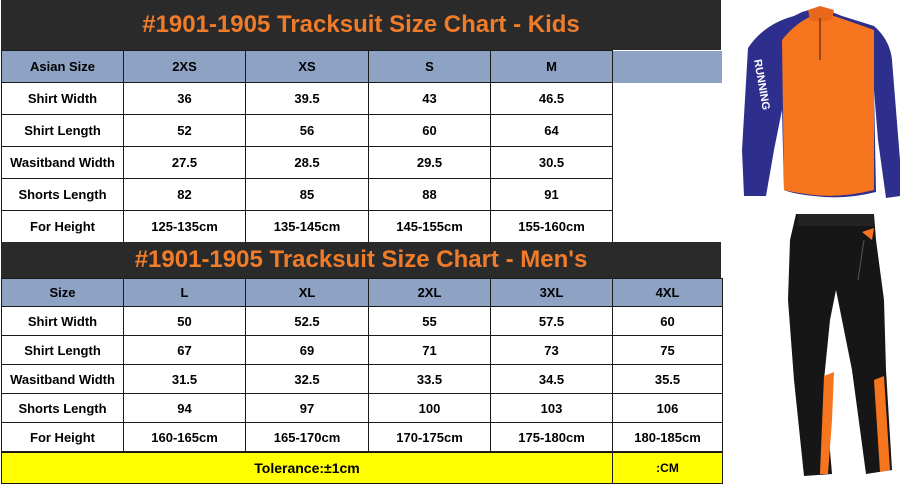 The width and height of the screenshot is (910, 484). I want to click on table-row: Shorts Length 94 97 100 103 106, so click(362, 408).